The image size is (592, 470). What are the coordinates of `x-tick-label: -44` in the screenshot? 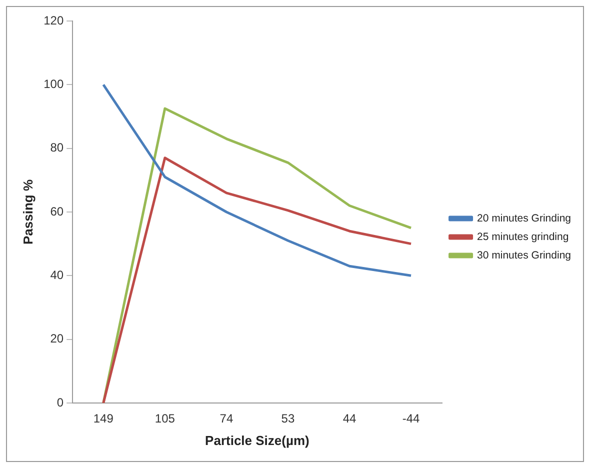 It's located at (411, 419).